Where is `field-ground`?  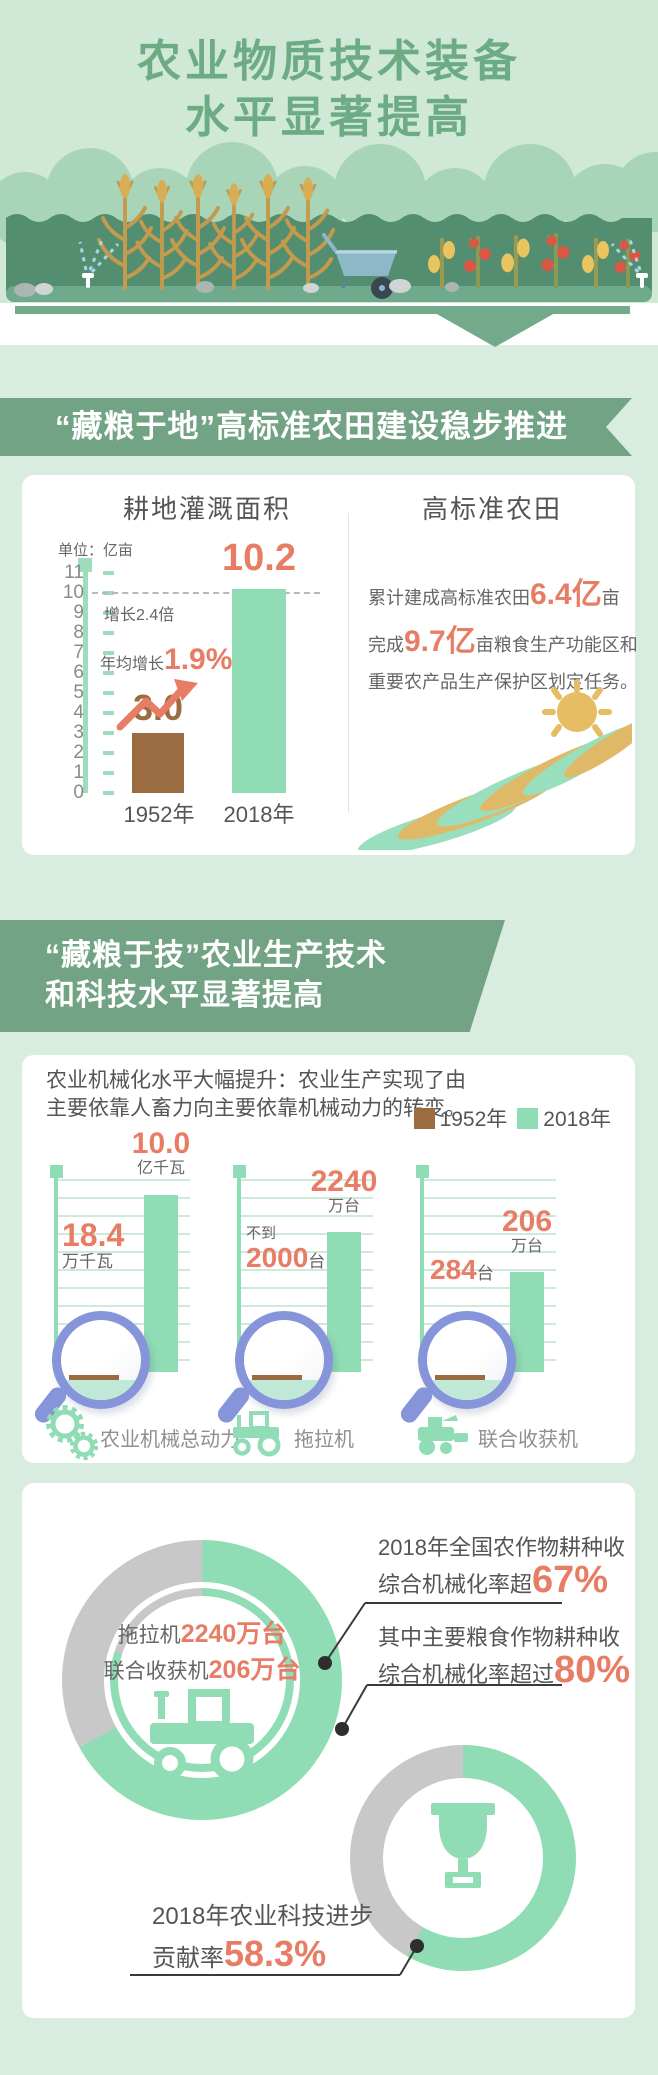 field-ground is located at coordinates (329, 258).